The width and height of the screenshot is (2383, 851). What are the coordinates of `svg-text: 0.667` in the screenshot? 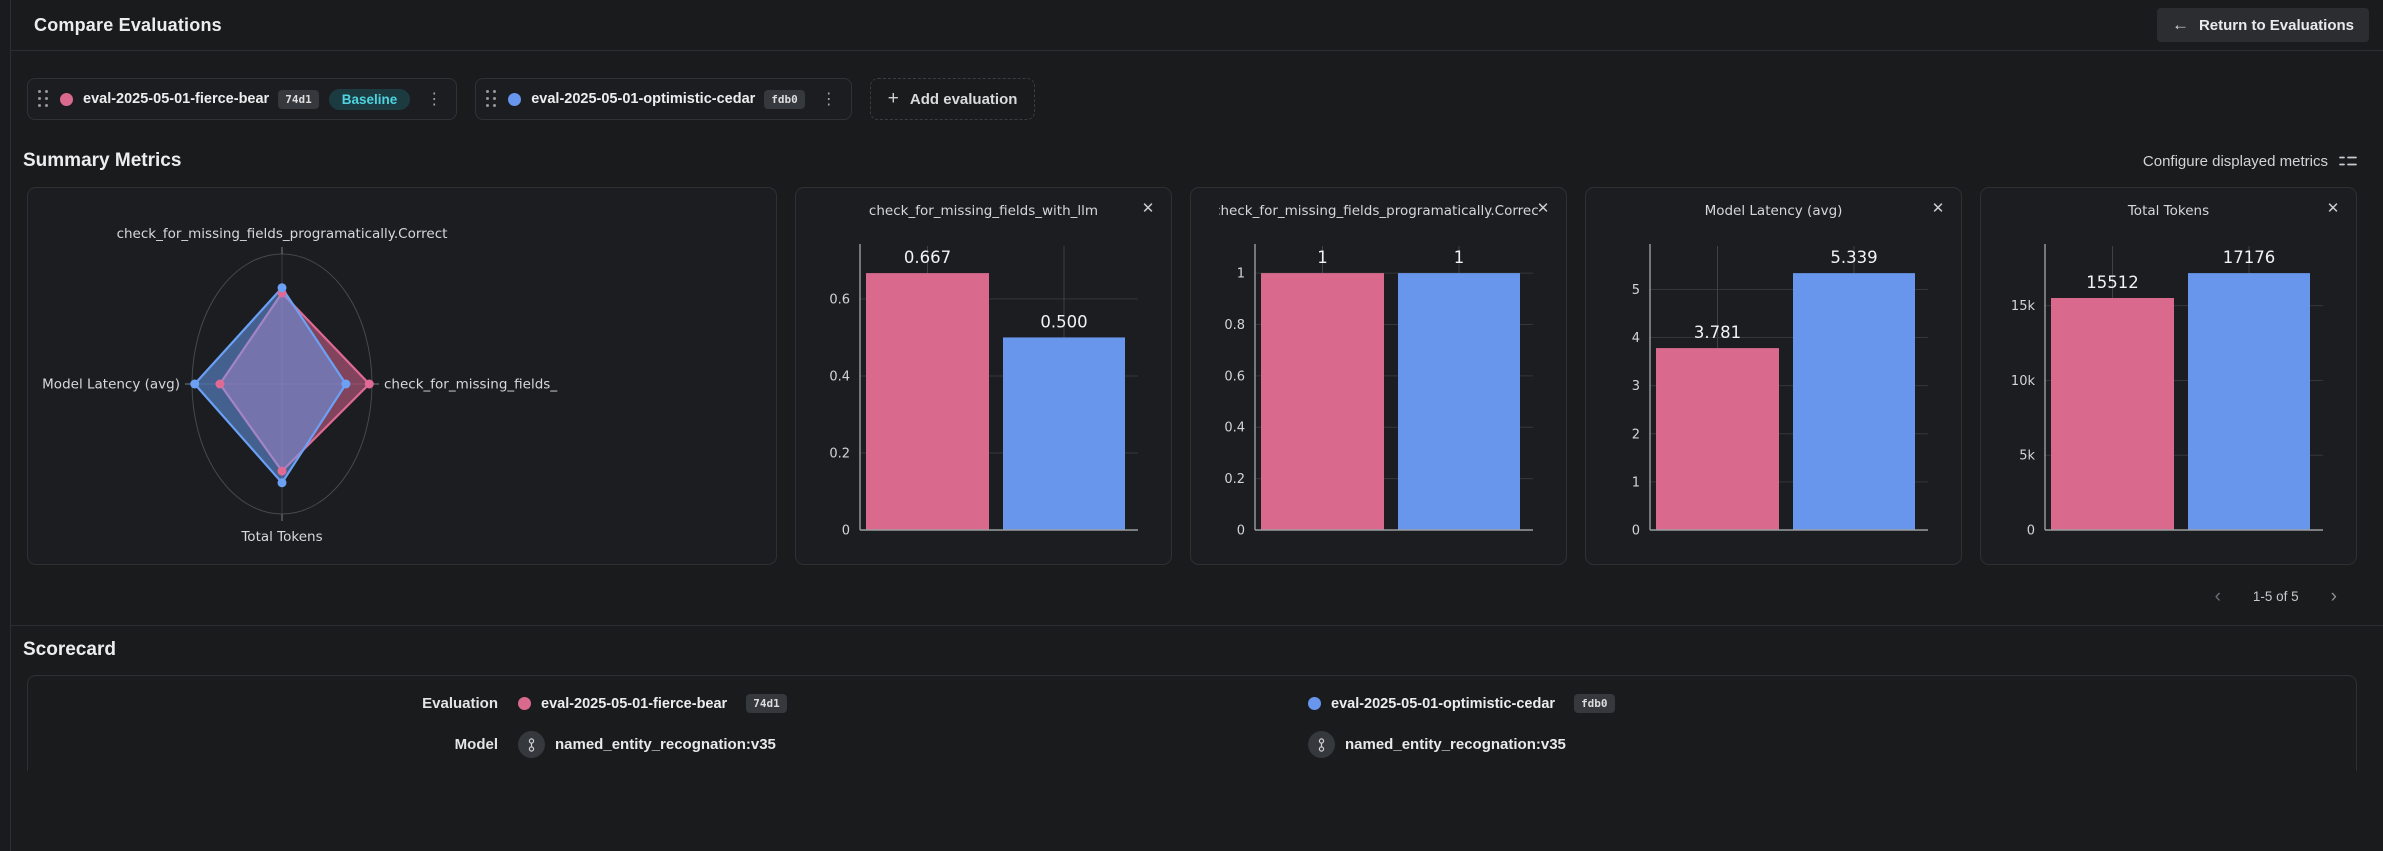 It's located at (927, 257).